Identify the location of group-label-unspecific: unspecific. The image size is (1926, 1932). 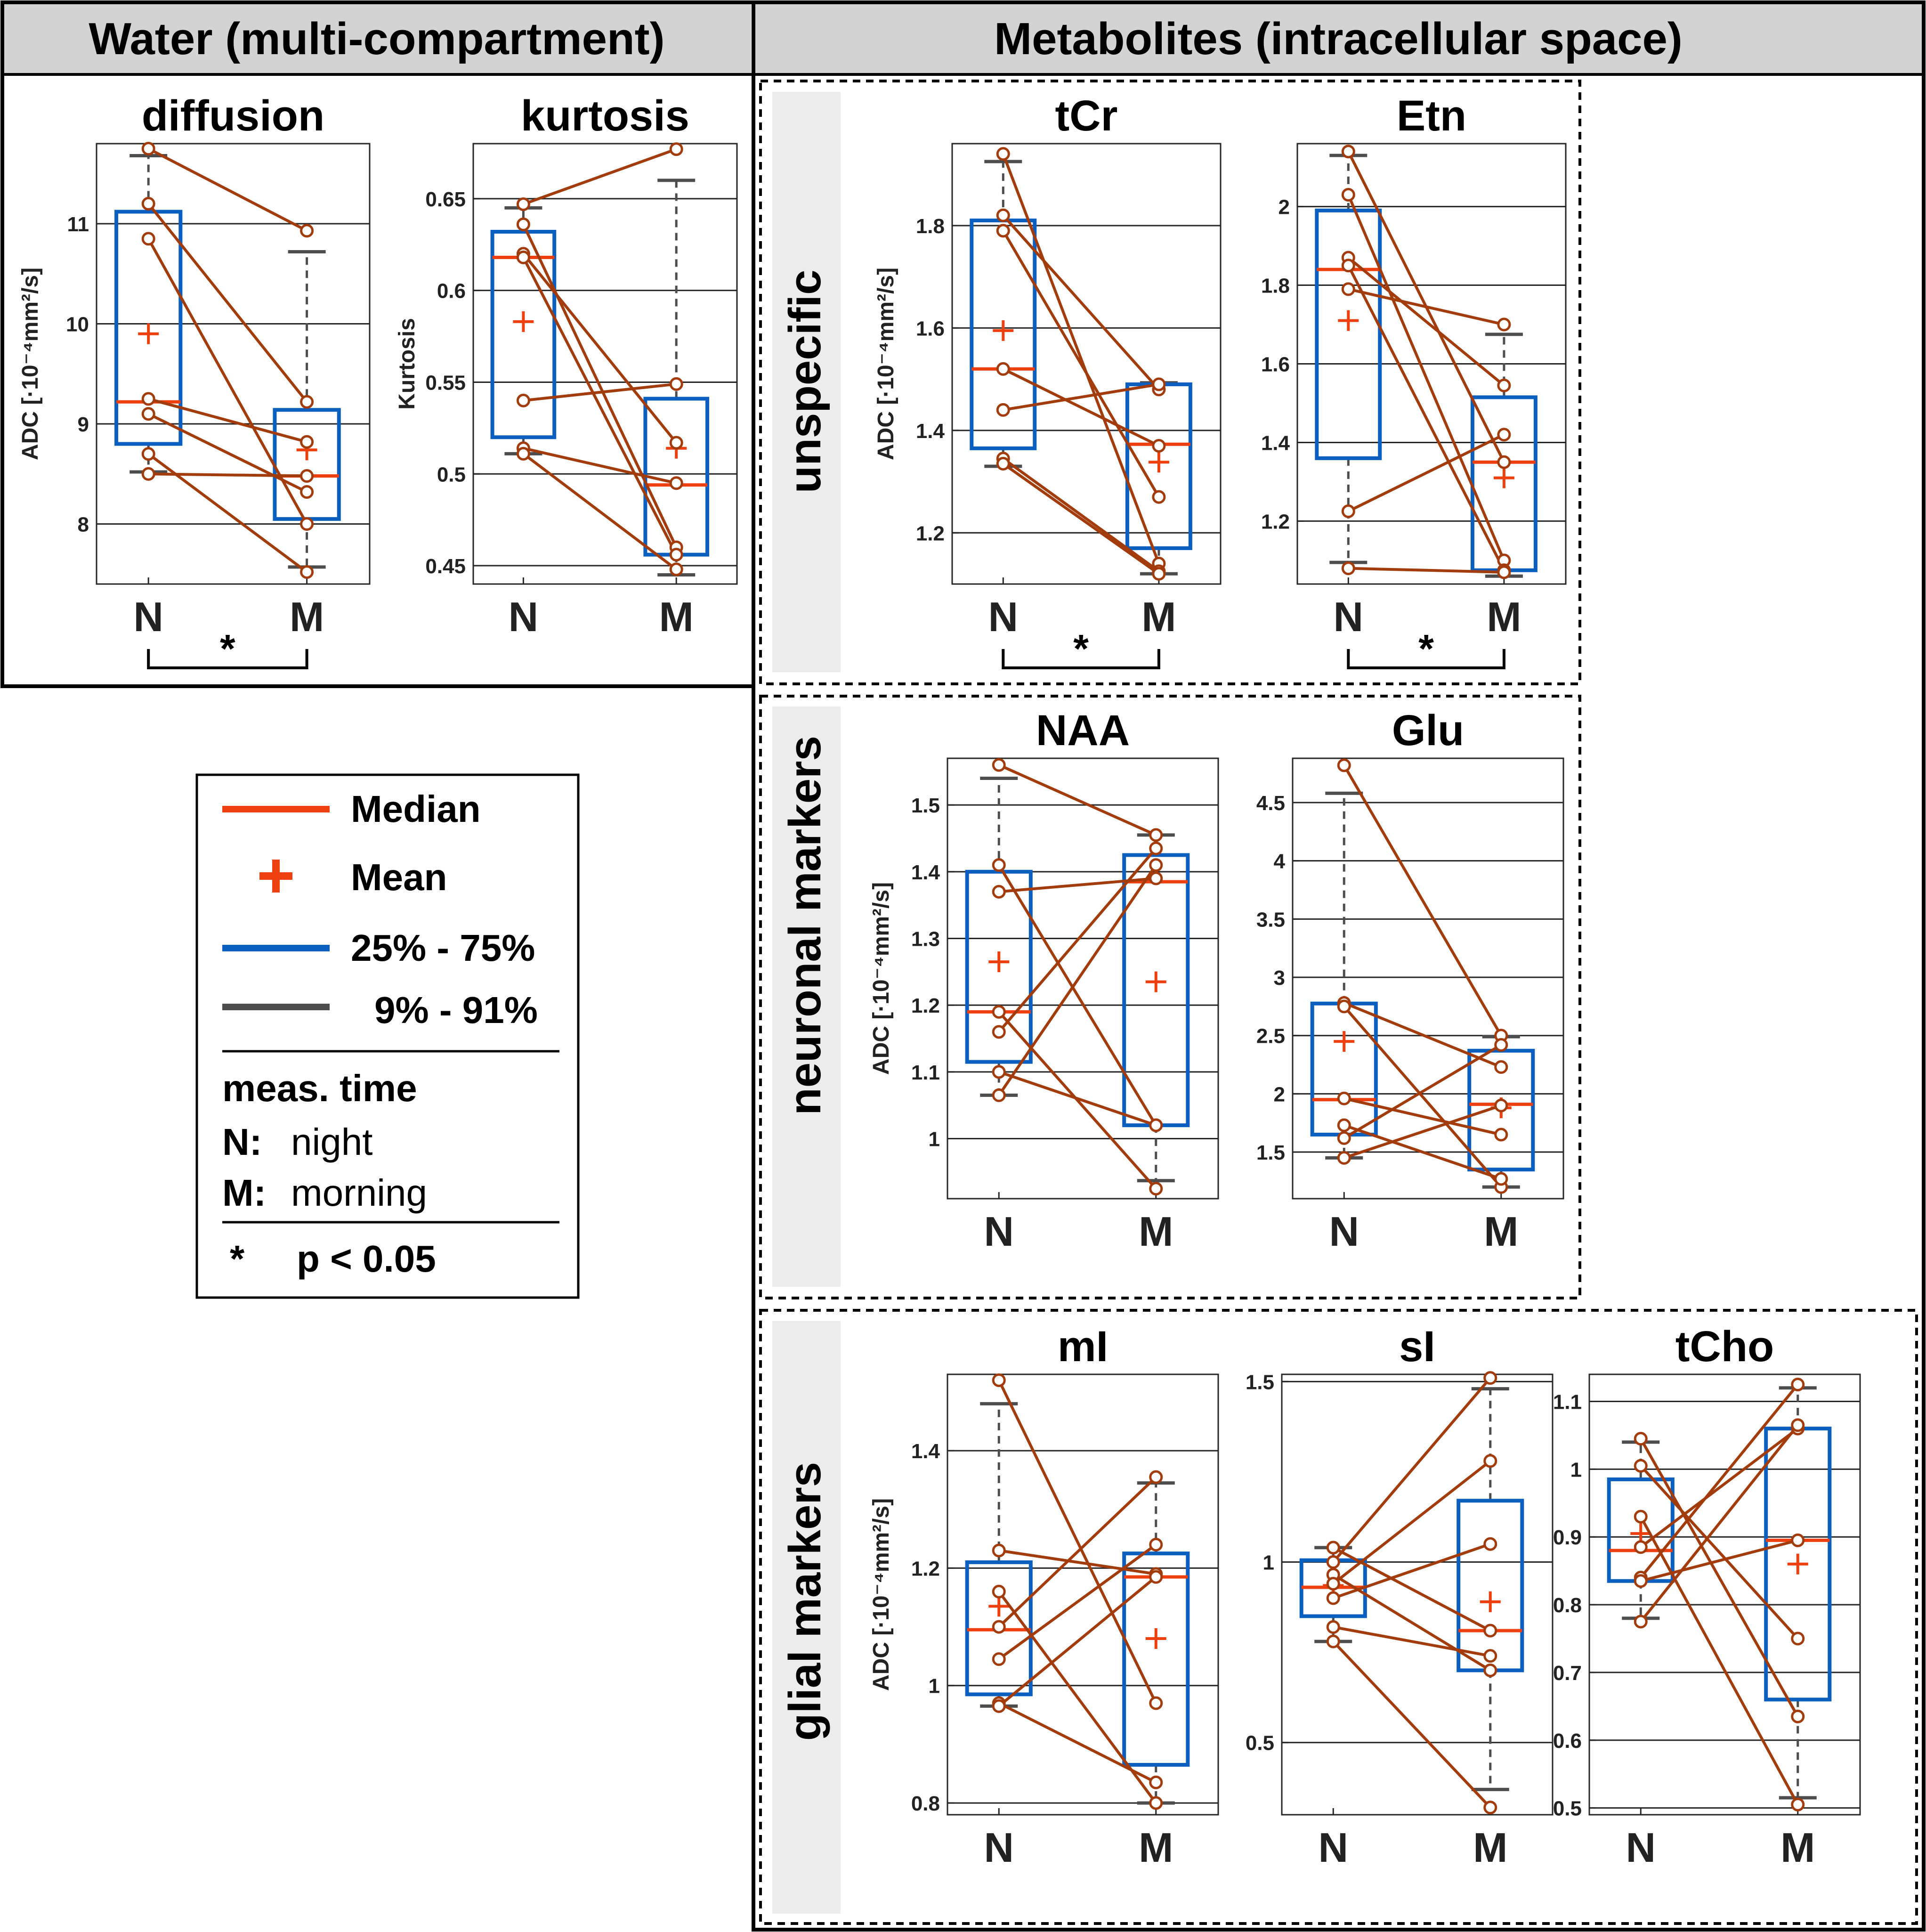
(805, 382).